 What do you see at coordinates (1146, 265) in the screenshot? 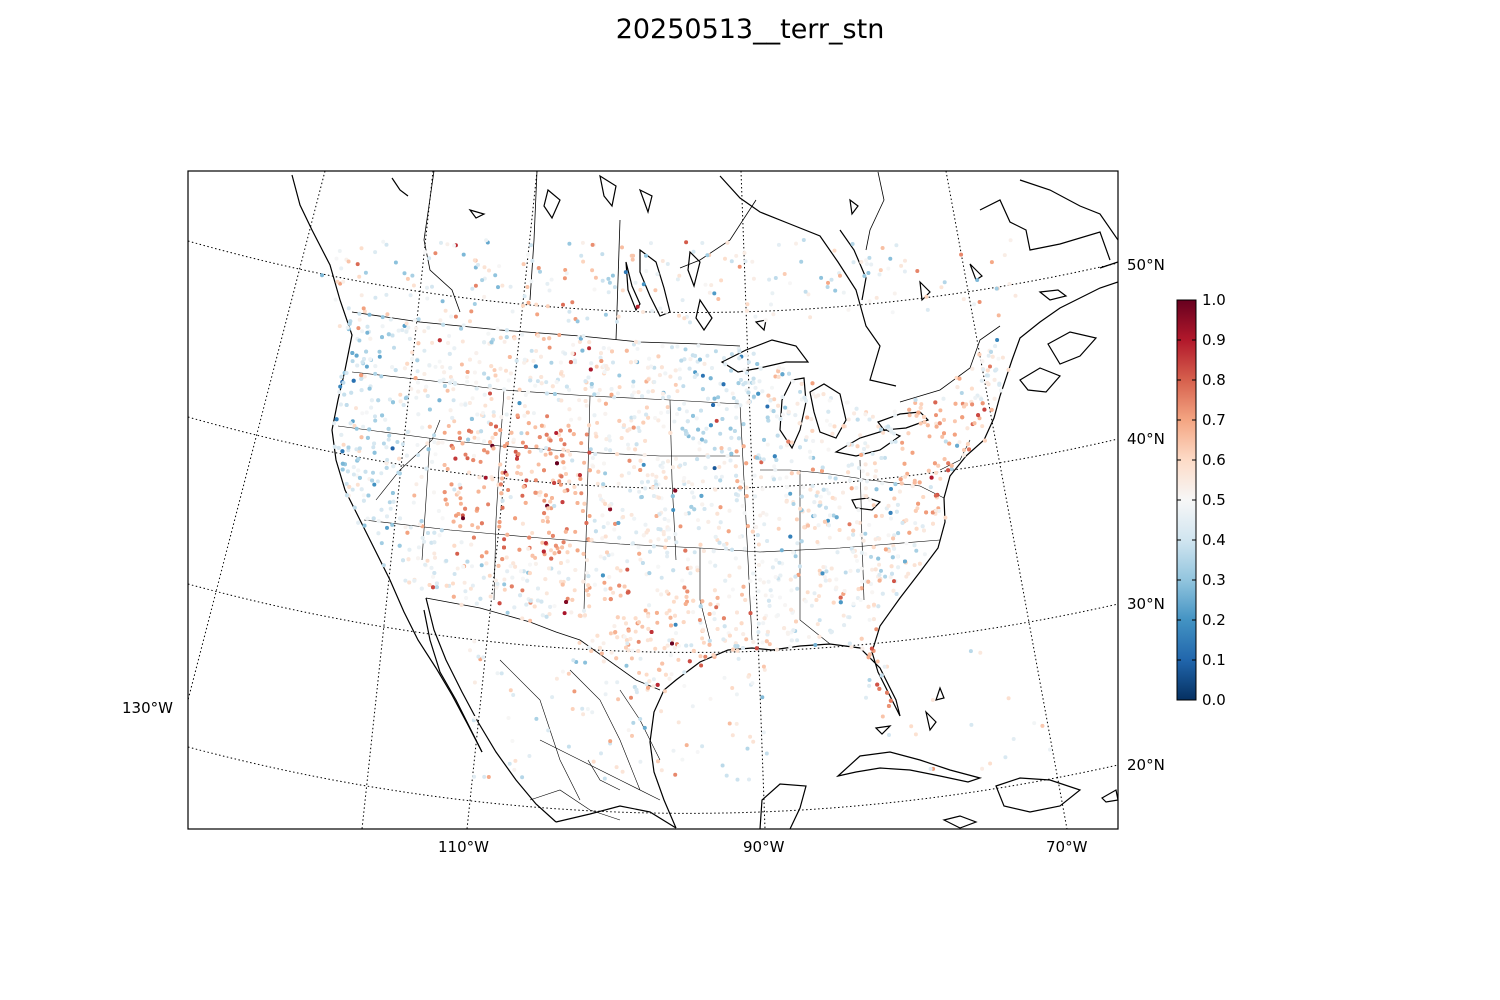
I see `lat-label-50n: 50°N` at bounding box center [1146, 265].